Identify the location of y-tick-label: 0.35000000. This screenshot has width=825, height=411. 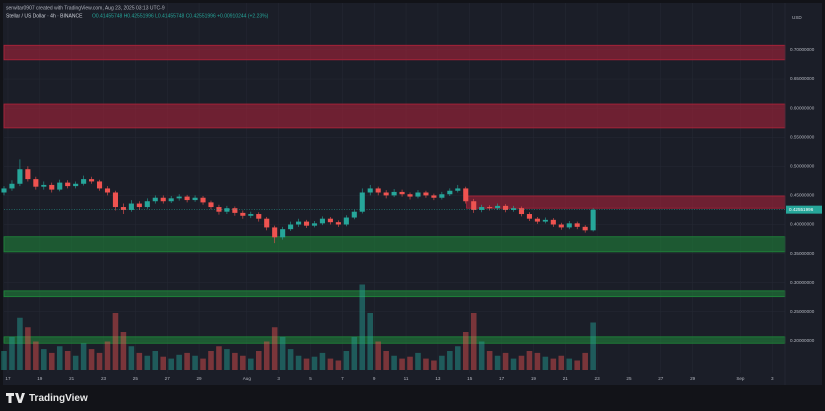
(802, 253).